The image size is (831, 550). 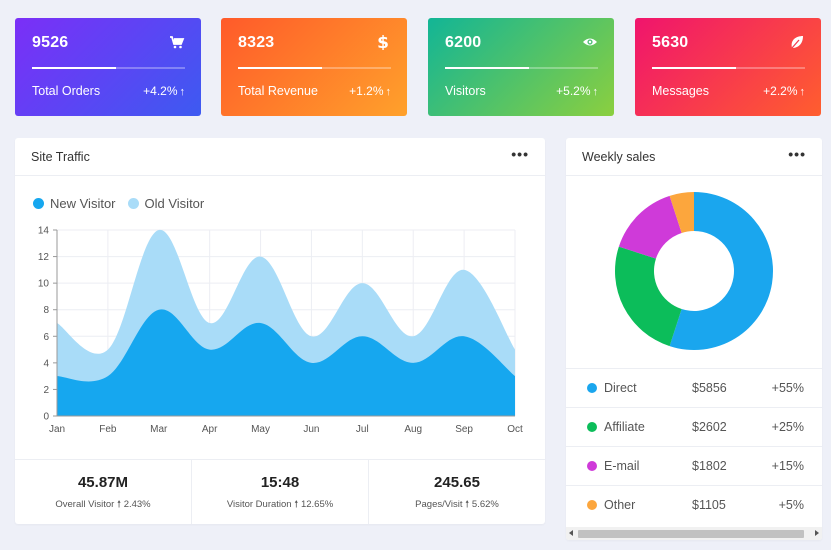 What do you see at coordinates (791, 505) in the screenshot?
I see `sales-percent: +5%` at bounding box center [791, 505].